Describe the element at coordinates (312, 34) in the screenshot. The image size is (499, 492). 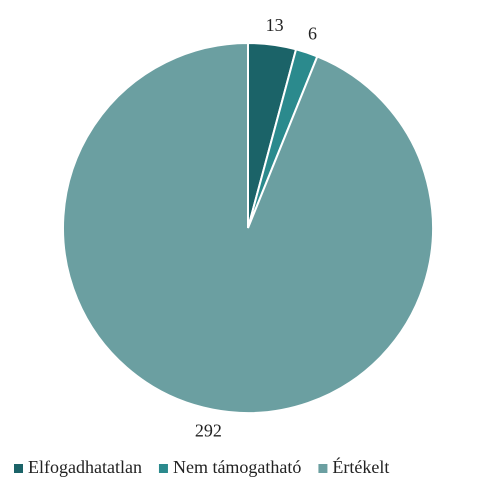
I see `data-label: 6` at that location.